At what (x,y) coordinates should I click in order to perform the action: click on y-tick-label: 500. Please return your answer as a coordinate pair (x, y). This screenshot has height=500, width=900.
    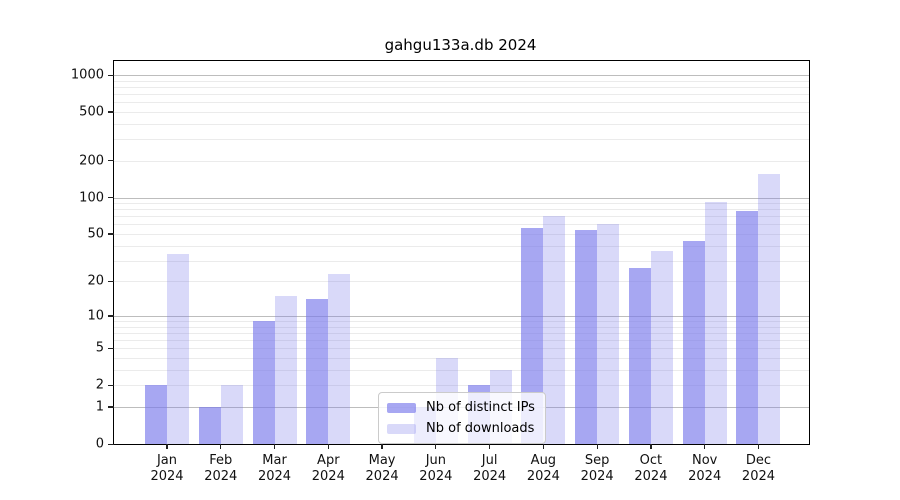
    Looking at the image, I should click on (91, 112).